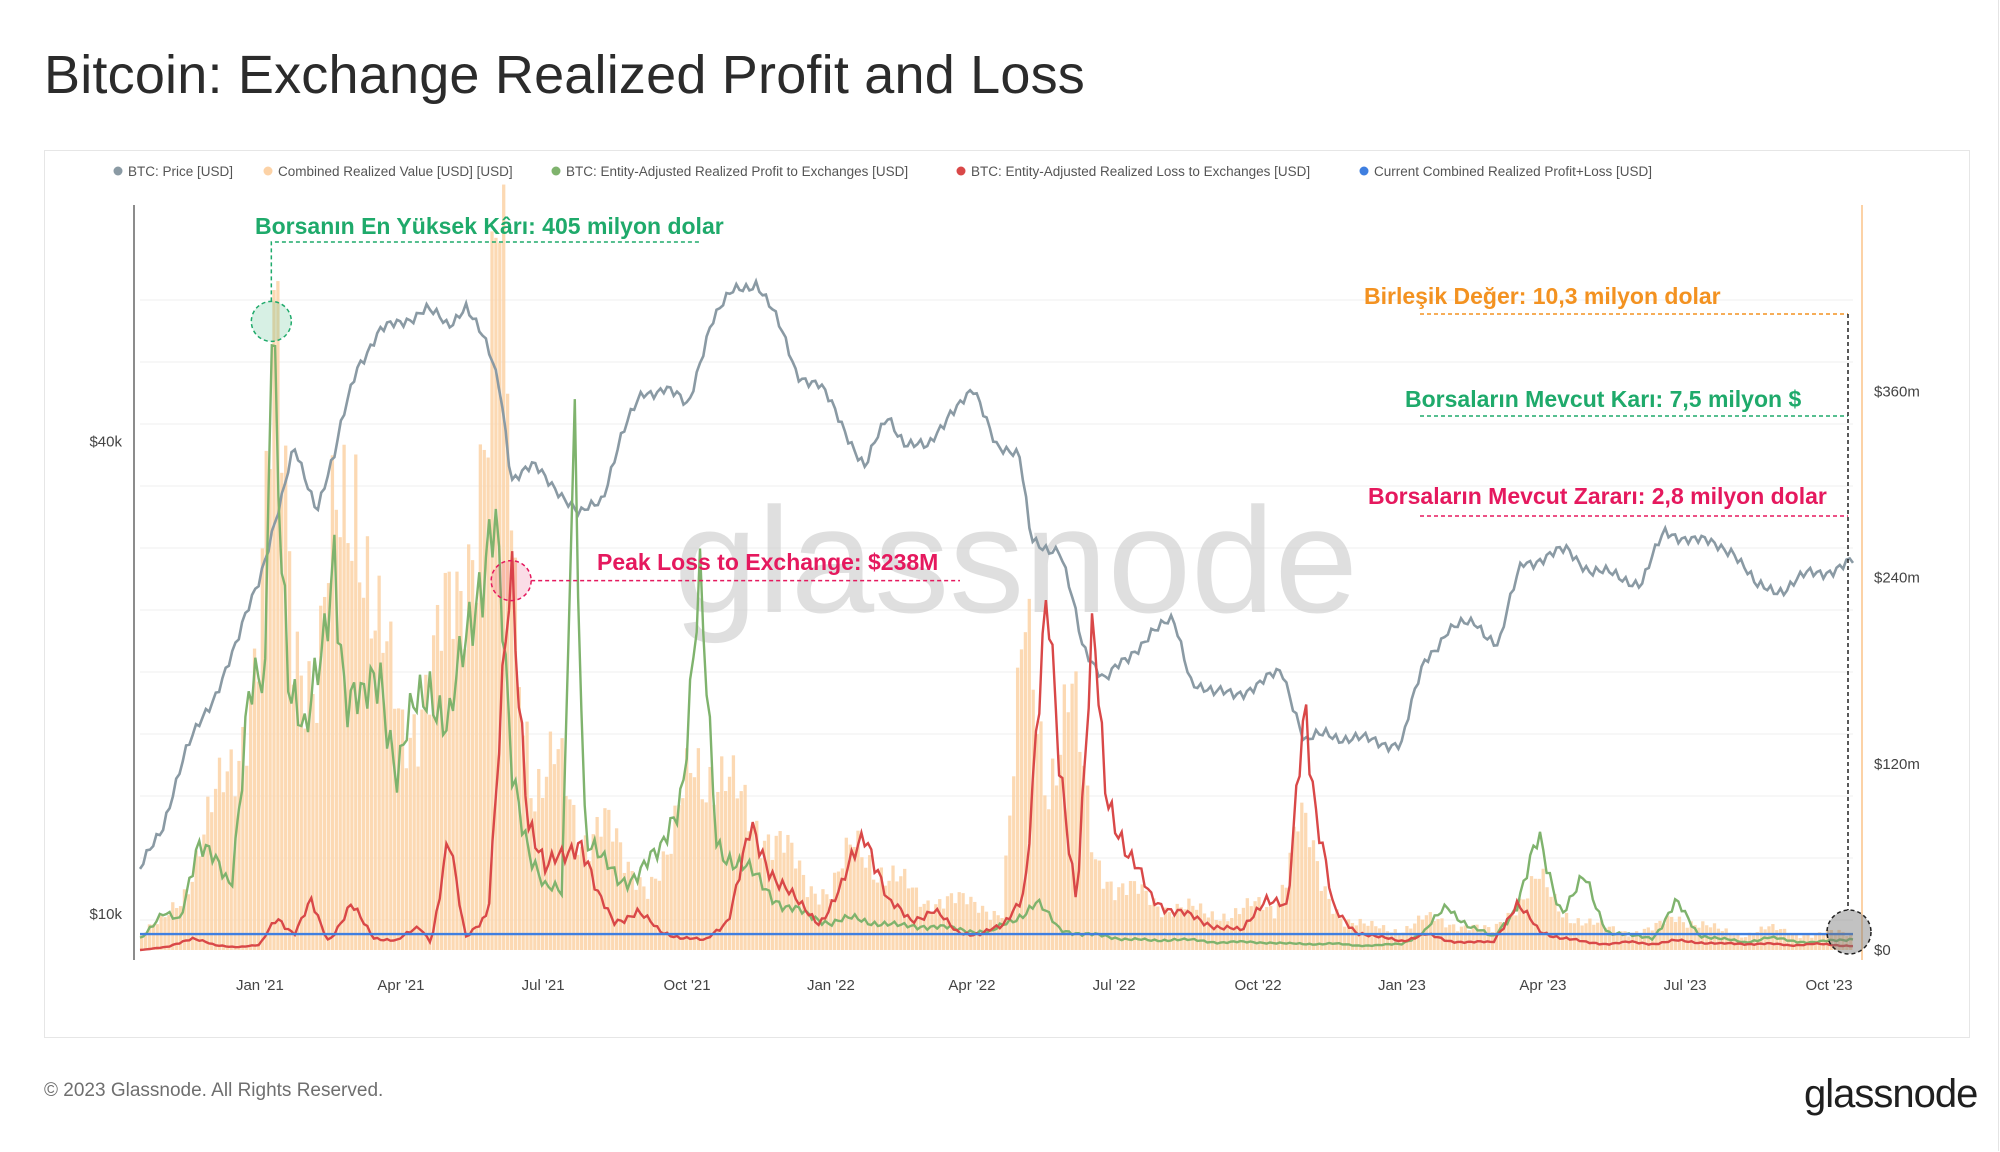  I want to click on x-tick-label: Jul '22, so click(1114, 985).